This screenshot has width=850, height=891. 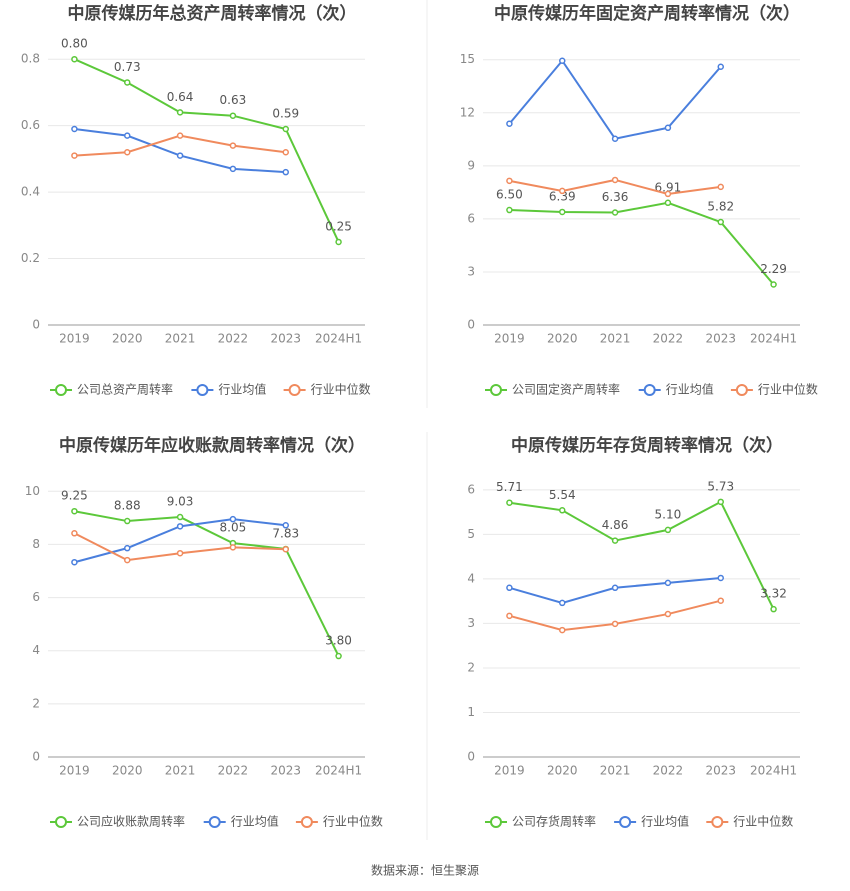 I want to click on chart-title: 中原传媒历年总资产周转率情况（次）, so click(x=212, y=13).